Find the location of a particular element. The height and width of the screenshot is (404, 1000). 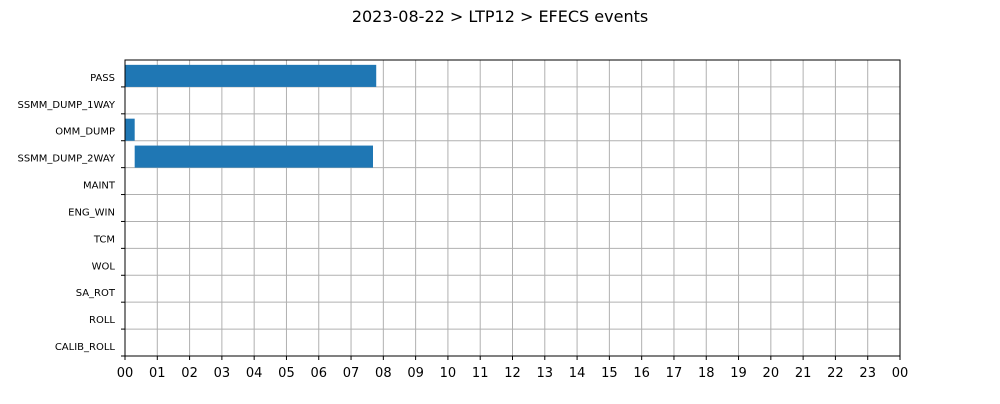

x-tick-label: 02 is located at coordinates (189, 373).